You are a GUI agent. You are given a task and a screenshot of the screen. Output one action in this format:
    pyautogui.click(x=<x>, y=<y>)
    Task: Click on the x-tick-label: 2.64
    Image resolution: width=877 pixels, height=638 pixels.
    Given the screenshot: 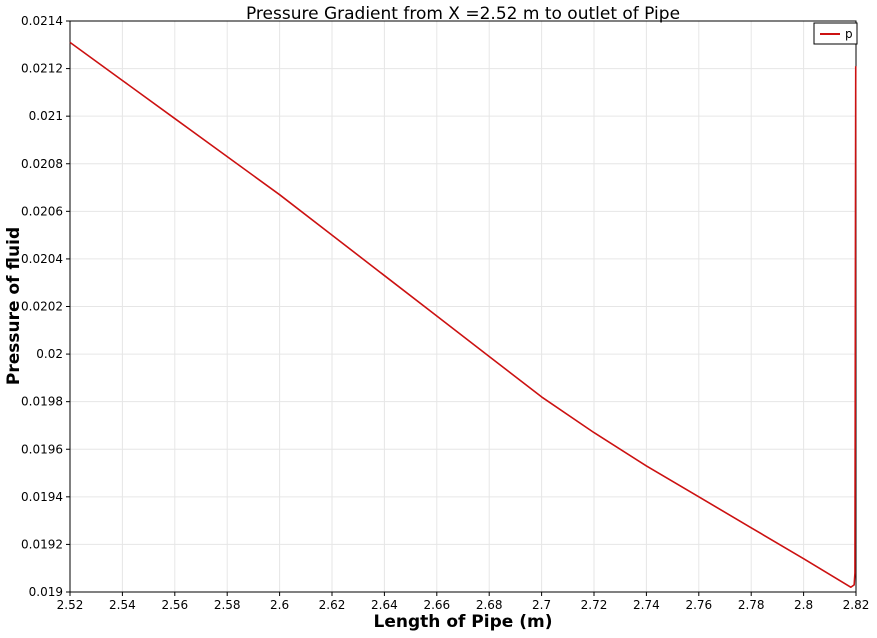 What is the action you would take?
    pyautogui.click(x=384, y=605)
    